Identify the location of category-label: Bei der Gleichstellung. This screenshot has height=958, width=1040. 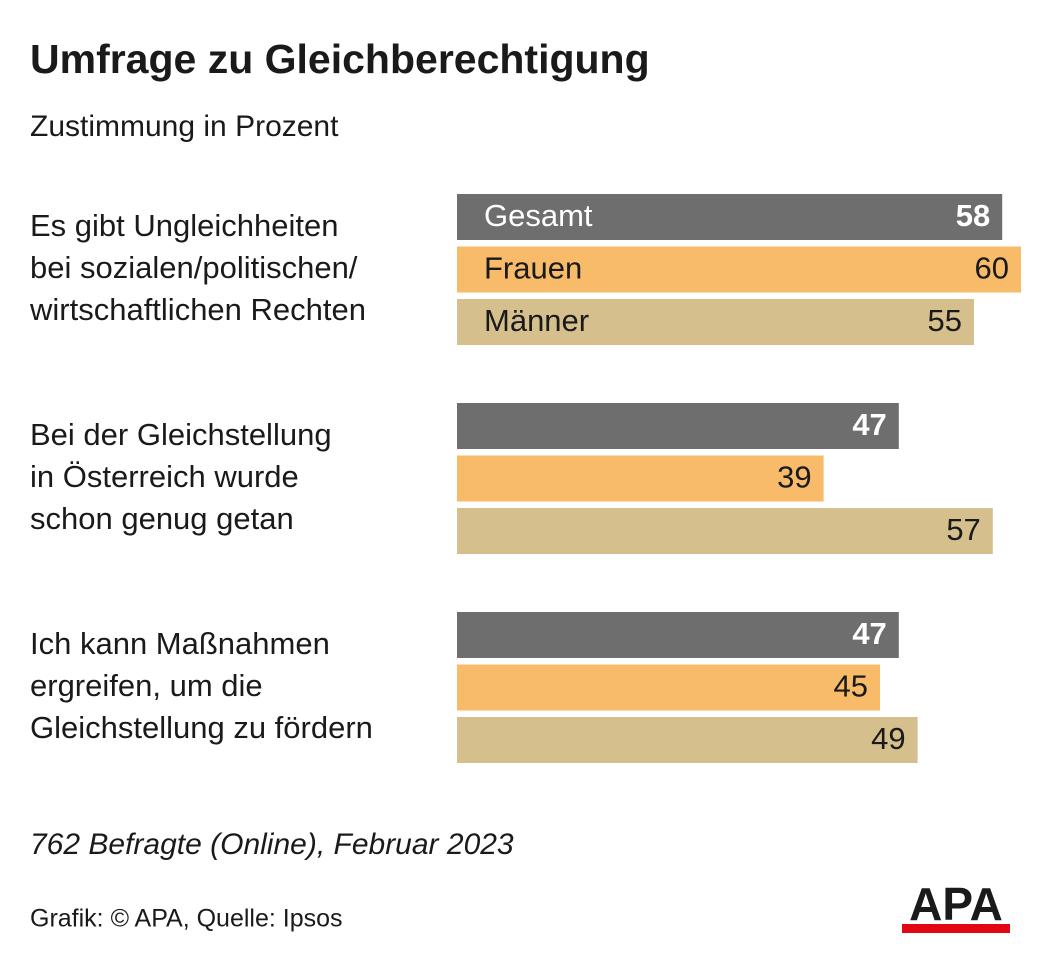
(181, 434).